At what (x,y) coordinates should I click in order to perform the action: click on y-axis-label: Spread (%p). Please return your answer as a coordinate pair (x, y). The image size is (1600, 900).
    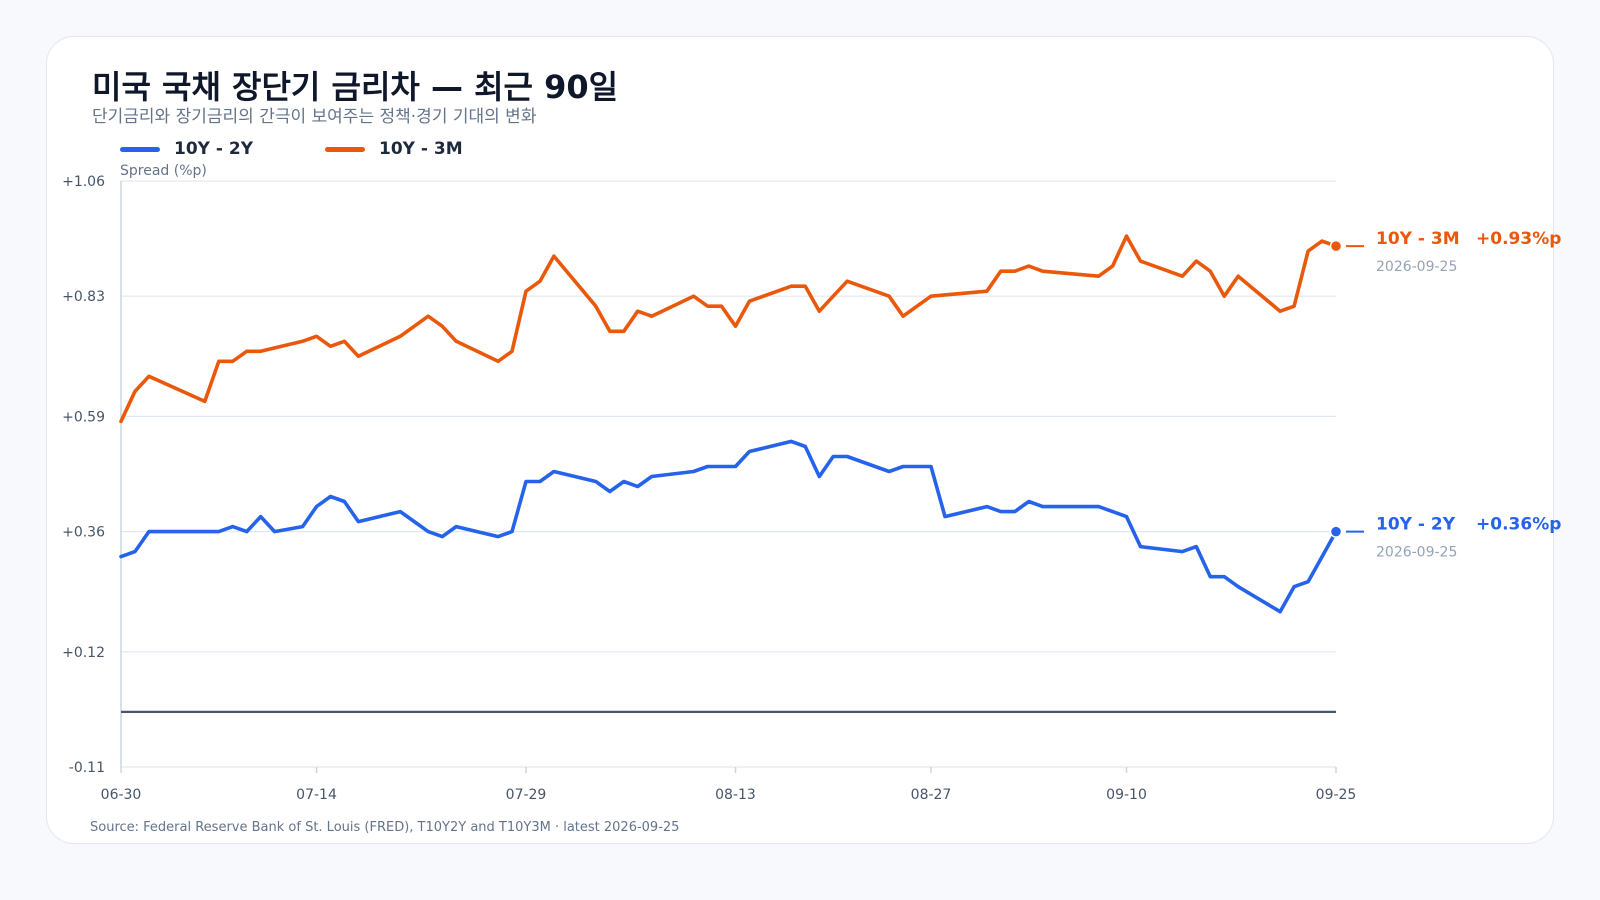
    Looking at the image, I should click on (163, 171).